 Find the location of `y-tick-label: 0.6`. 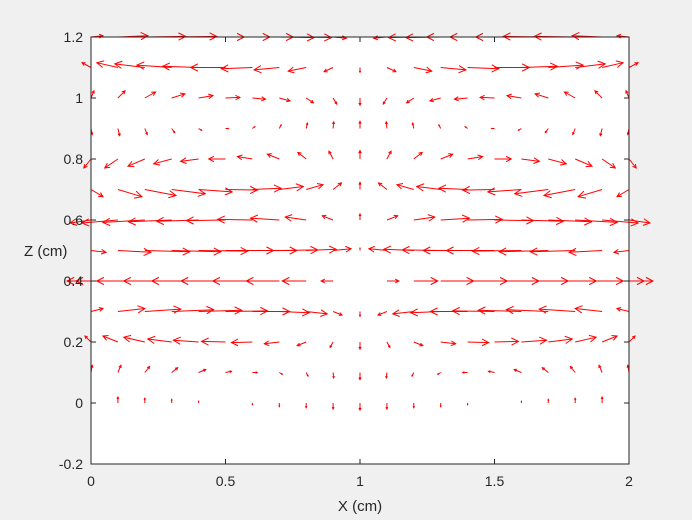

y-tick-label: 0.6 is located at coordinates (74, 220).